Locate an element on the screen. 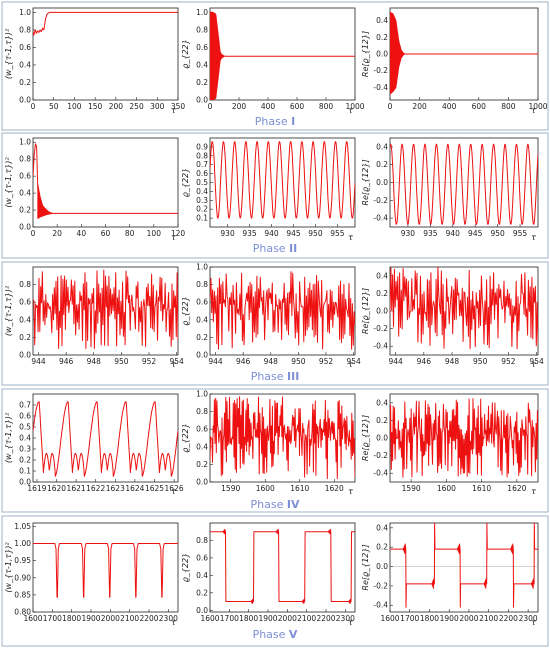 The image size is (550, 650). y-axis-label: ϱ_{22} is located at coordinates (185, 567).